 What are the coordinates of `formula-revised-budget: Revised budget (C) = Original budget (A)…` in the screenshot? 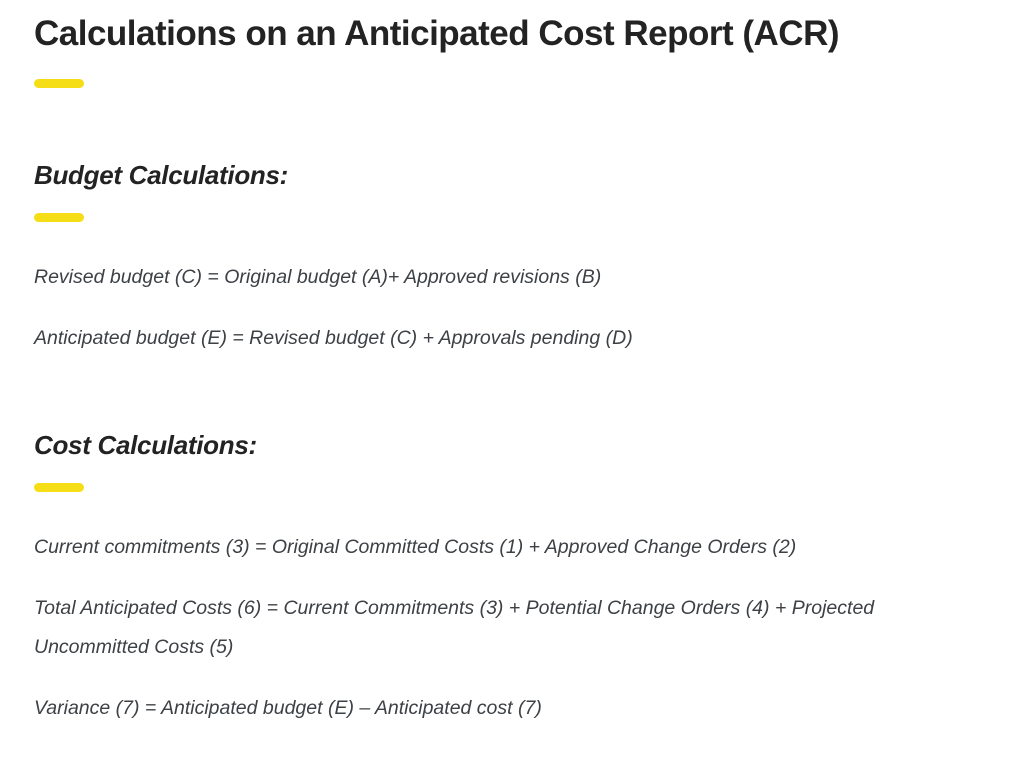 It's located at (318, 276).